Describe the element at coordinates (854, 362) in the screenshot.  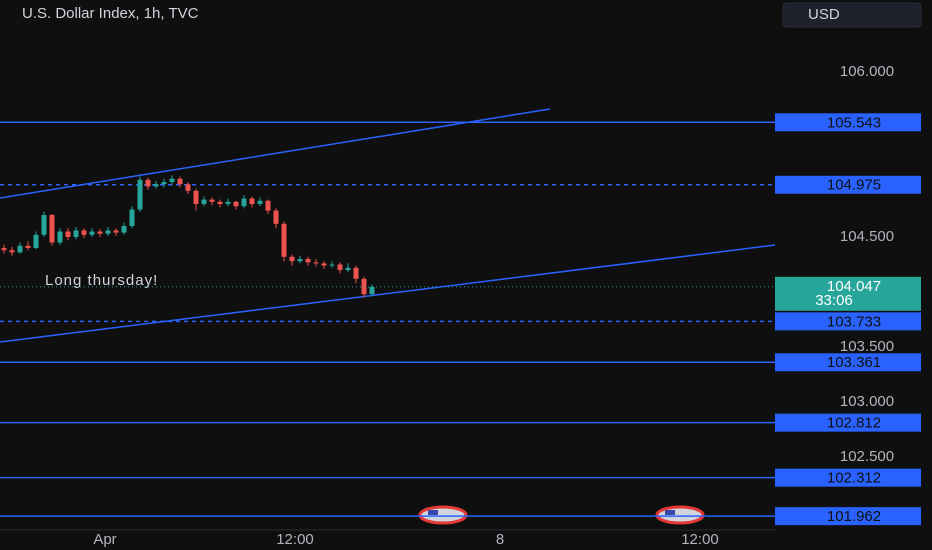
I see `price-label: 103.361` at that location.